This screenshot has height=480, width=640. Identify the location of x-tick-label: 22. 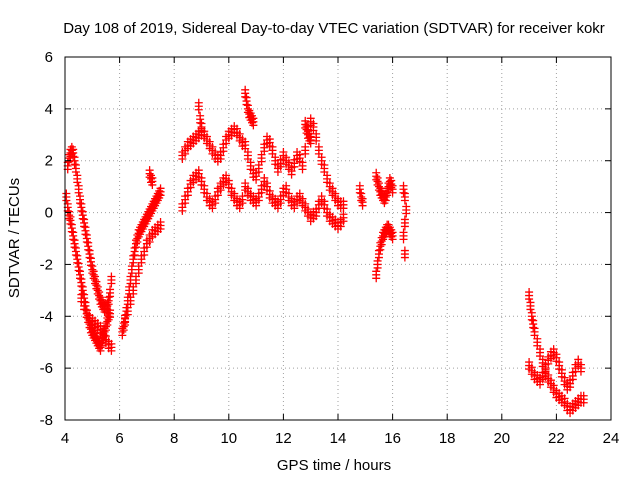
(556, 438).